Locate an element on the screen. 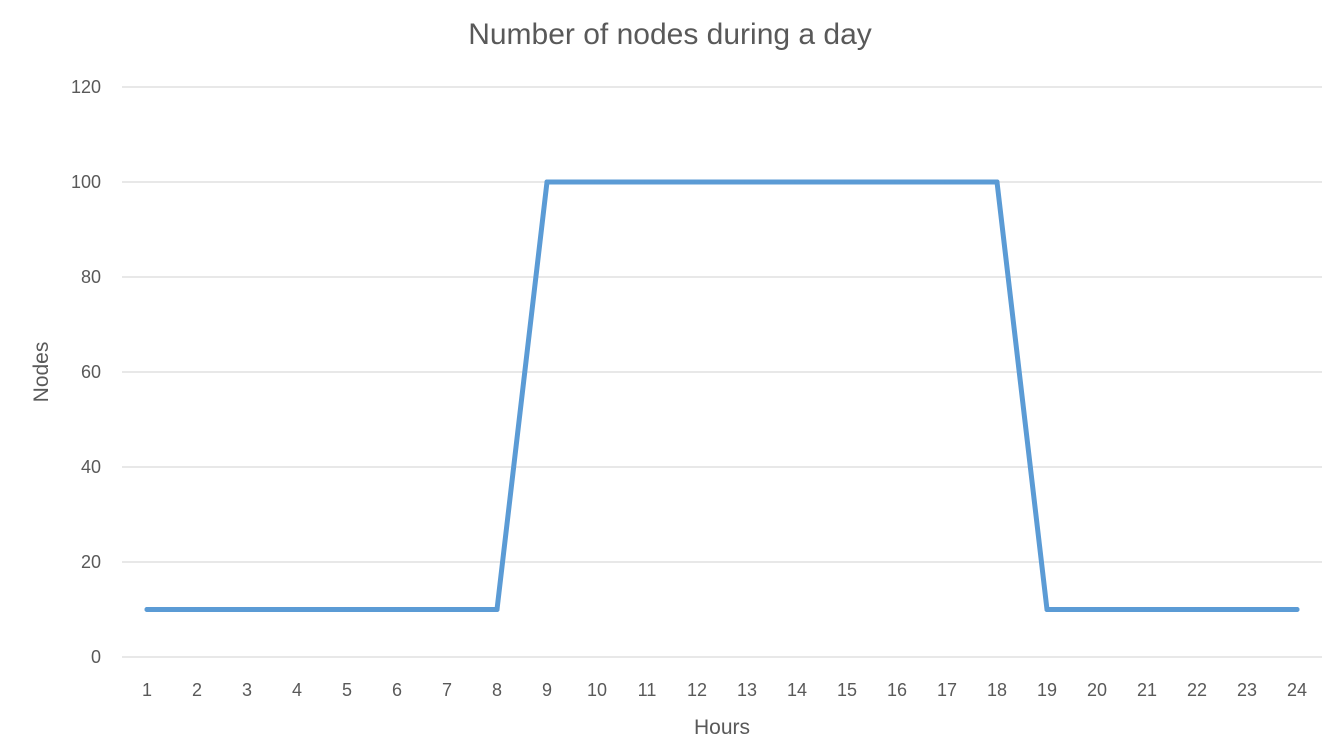 The image size is (1340, 746). x-axis-title: Hours is located at coordinates (722, 727).